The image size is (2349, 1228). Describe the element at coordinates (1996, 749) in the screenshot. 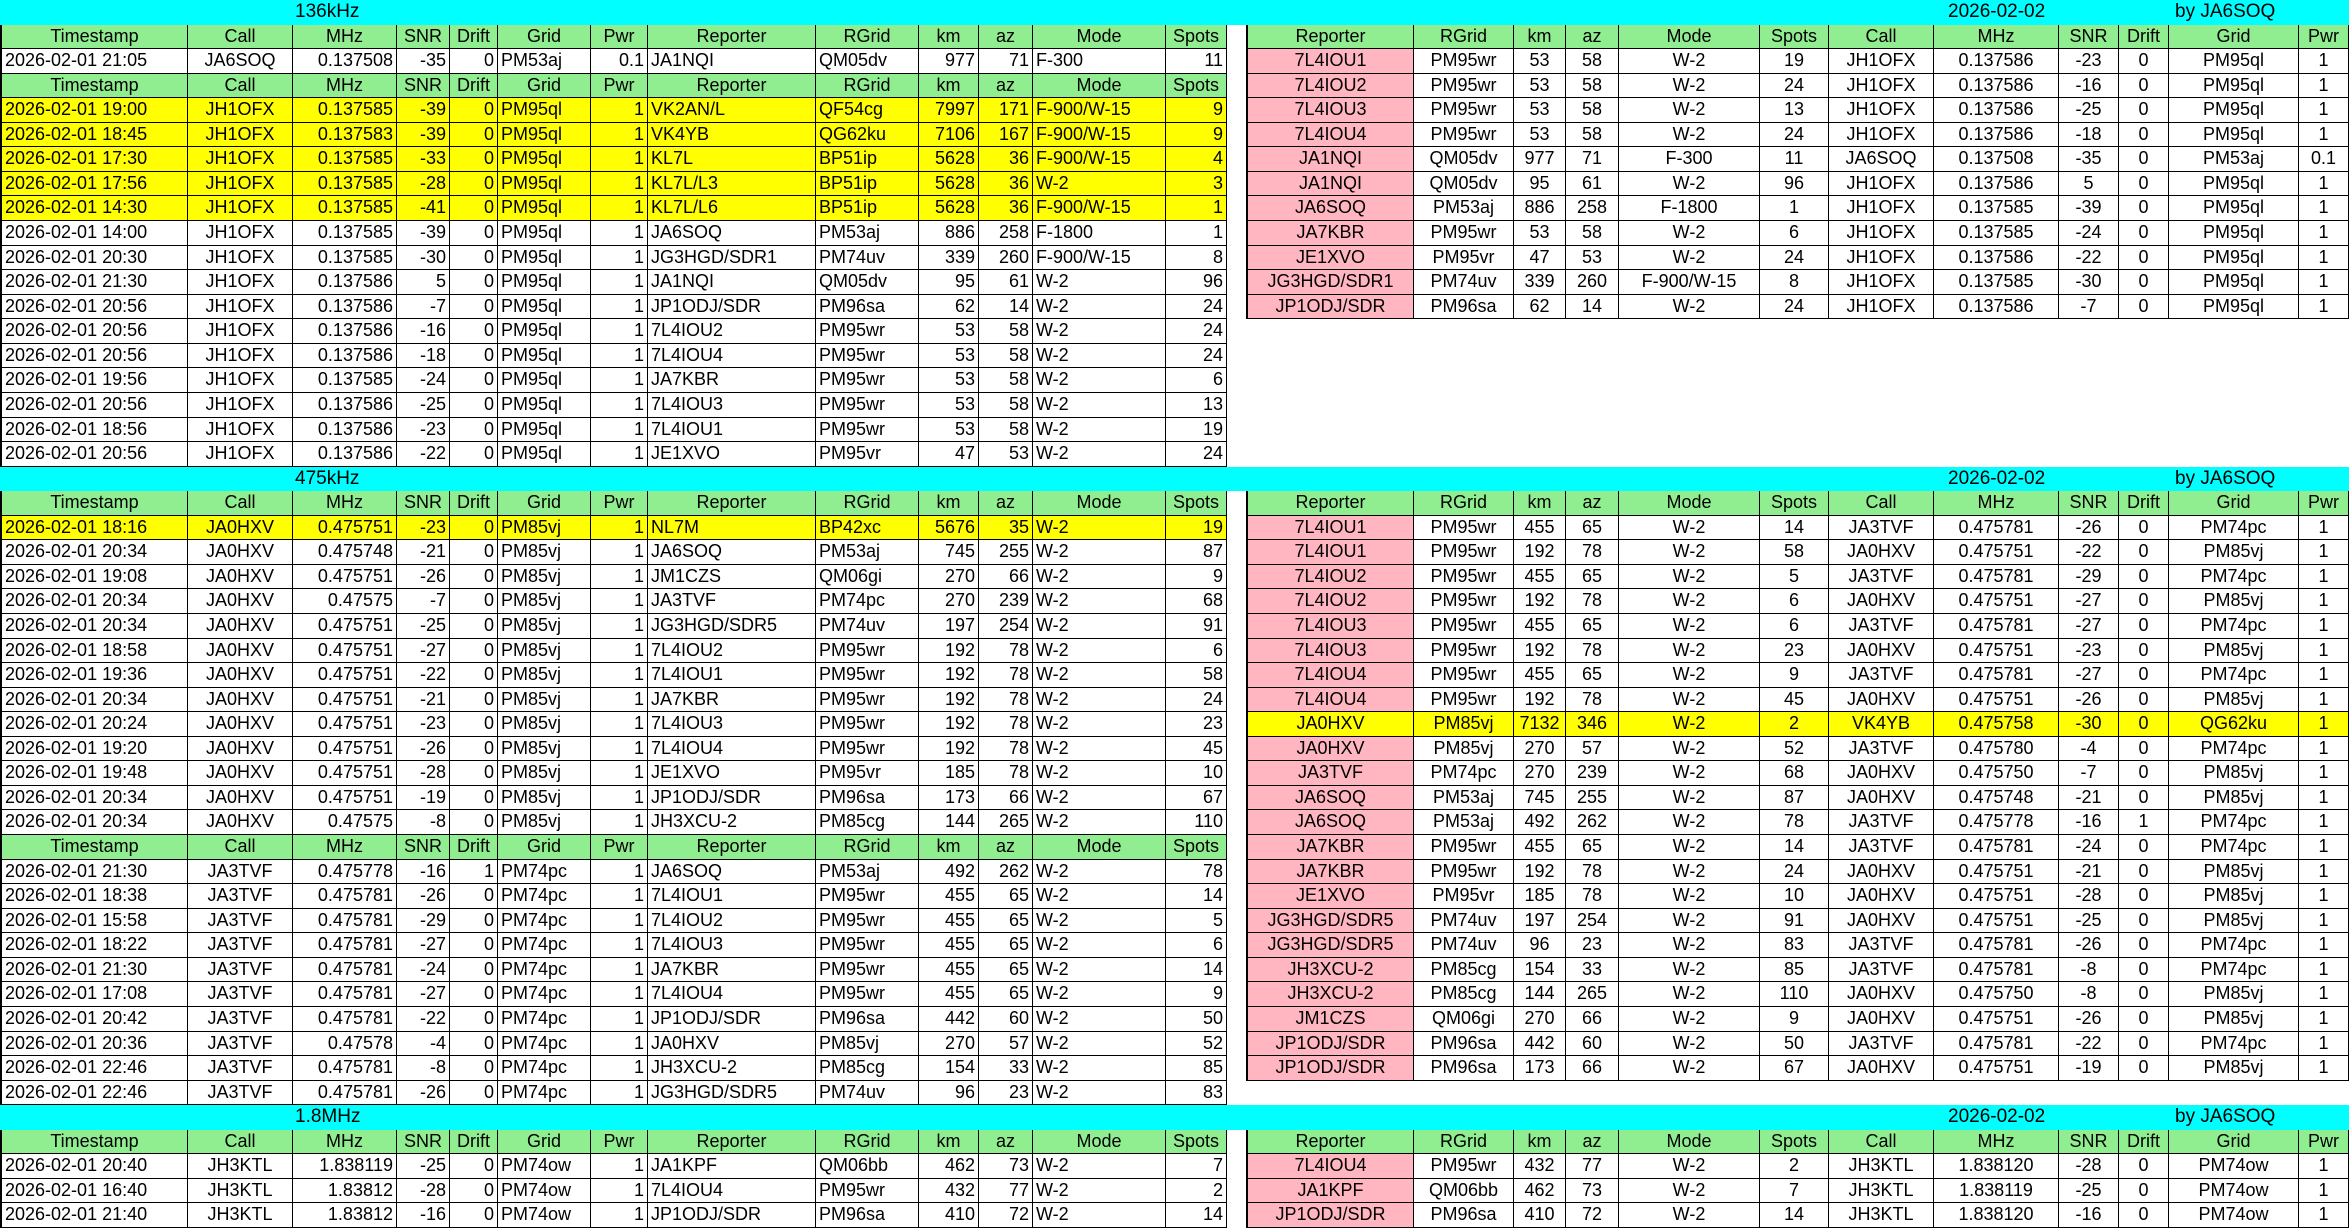

I see `cell: 0.475780` at that location.